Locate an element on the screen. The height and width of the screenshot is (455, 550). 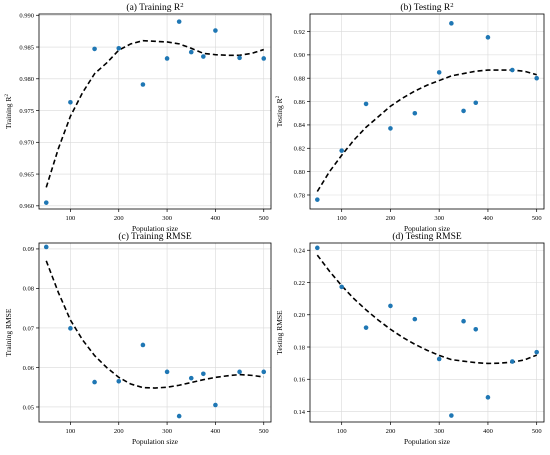
y-tick-label: 0.78 is located at coordinates (299, 195).